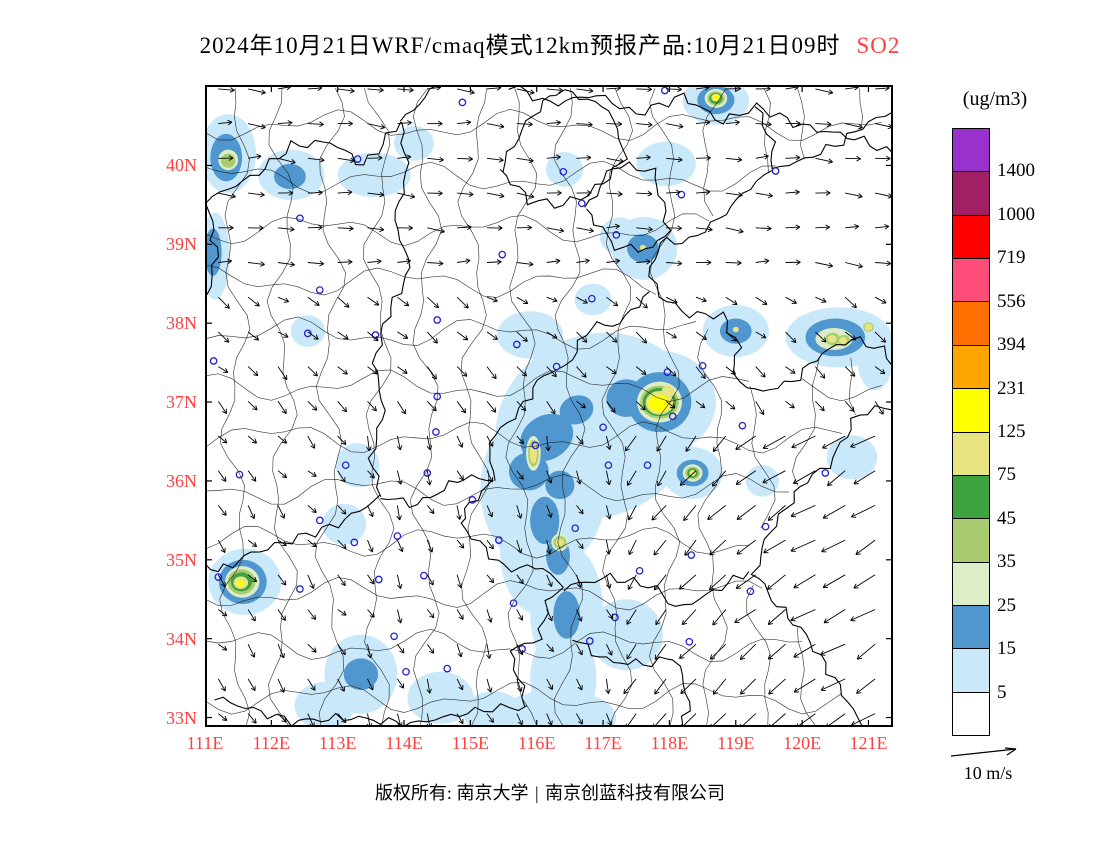 The image size is (1100, 850). What do you see at coordinates (802, 743) in the screenshot?
I see `x-tick-label: 120E` at bounding box center [802, 743].